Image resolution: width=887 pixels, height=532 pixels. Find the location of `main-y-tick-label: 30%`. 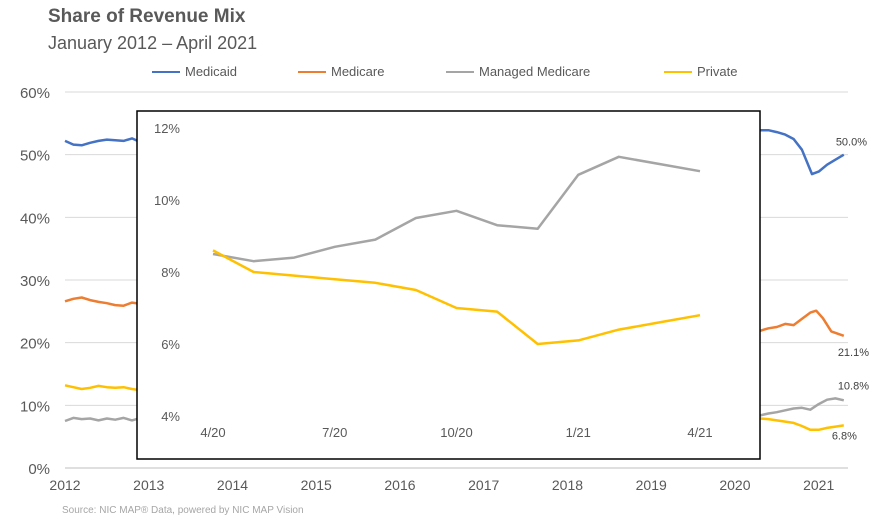

main-y-tick-label: 30% is located at coordinates (35, 281).